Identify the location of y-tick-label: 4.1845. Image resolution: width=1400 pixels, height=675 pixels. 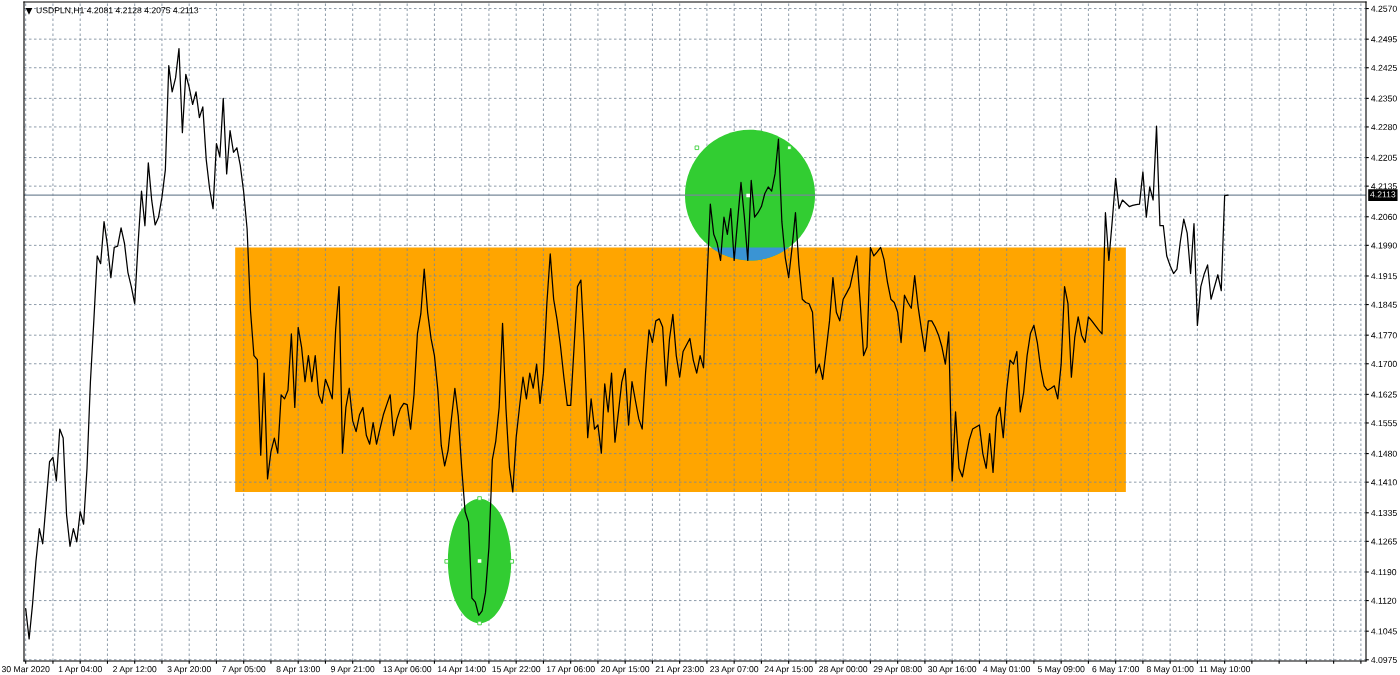
(1384, 304).